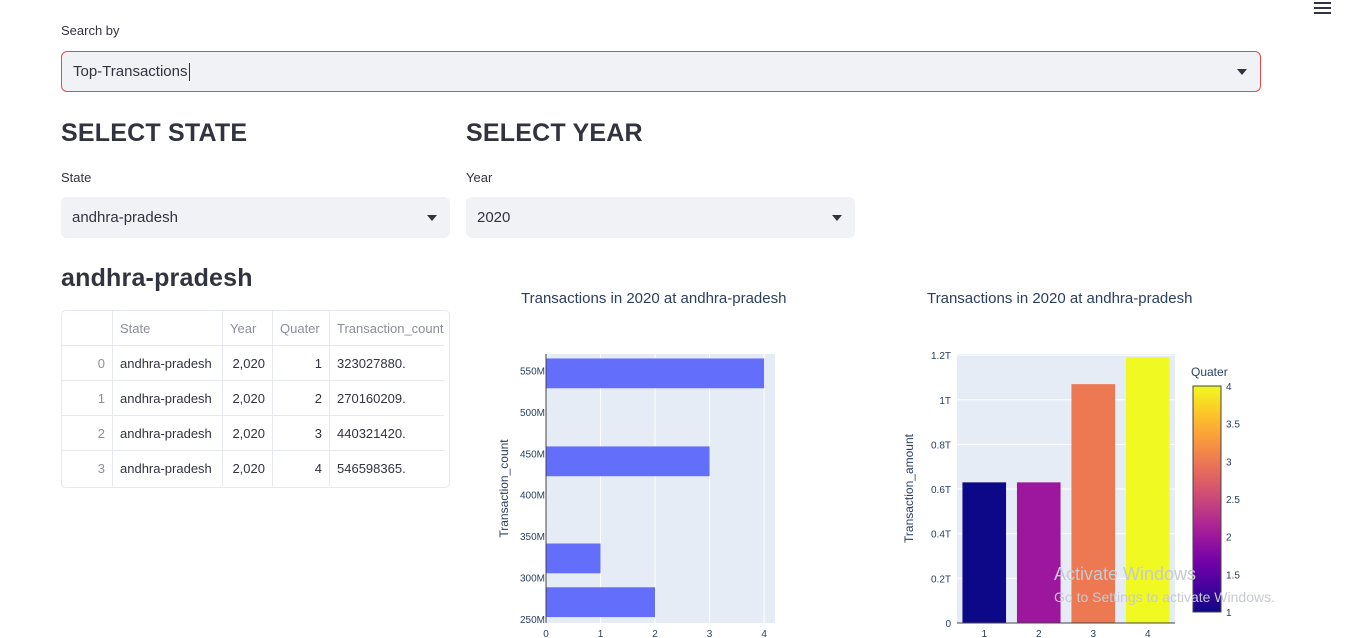 This screenshot has height=638, width=1347. Describe the element at coordinates (1093, 633) in the screenshot. I see `chart2-x-tick-label: 3` at that location.